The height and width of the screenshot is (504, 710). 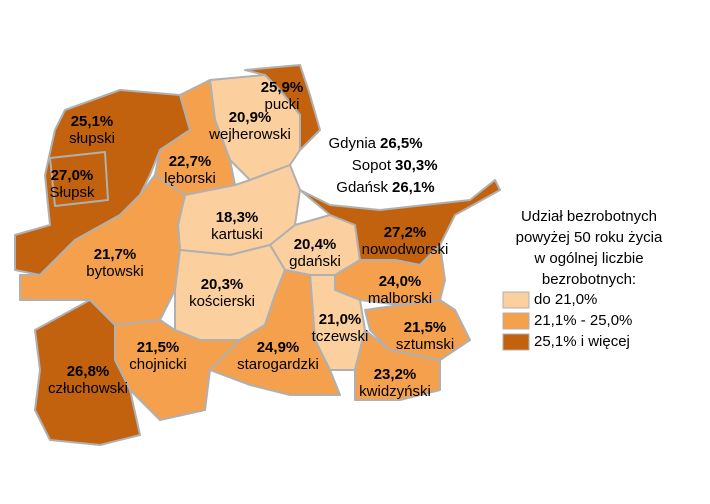 What do you see at coordinates (340, 319) in the screenshot?
I see `region-value: 21,0%` at bounding box center [340, 319].